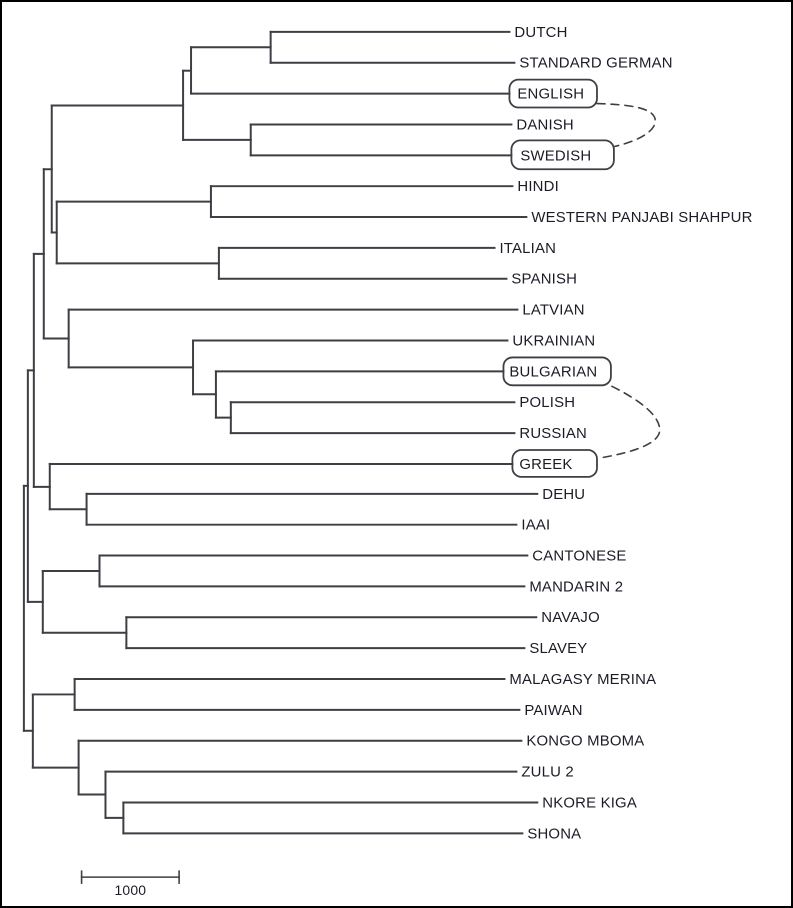 The height and width of the screenshot is (908, 793). What do you see at coordinates (553, 310) in the screenshot?
I see `leaf-label-latvian: LATVIAN` at bounding box center [553, 310].